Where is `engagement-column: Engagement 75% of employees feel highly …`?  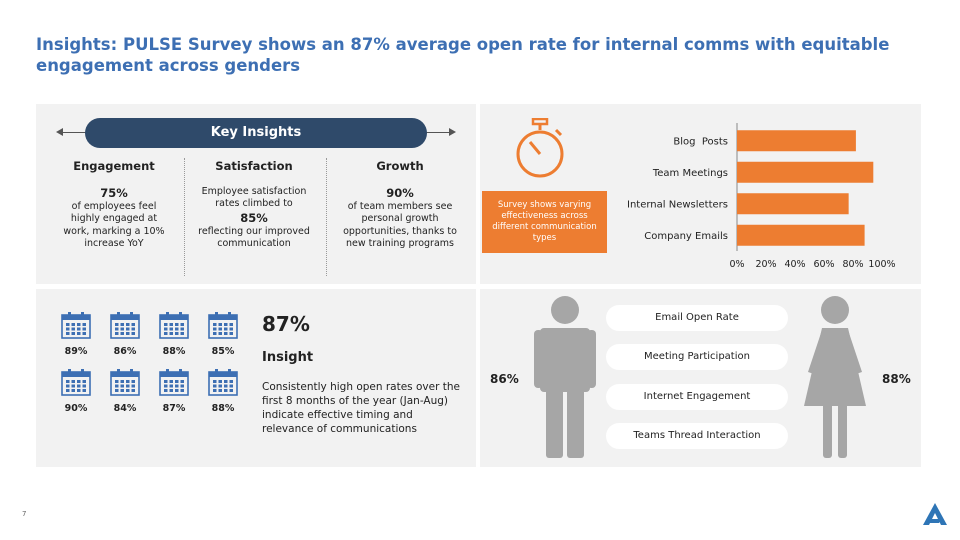
engagement-column: Engagement 75% of employees feel highly … is located at coordinates (114, 205).